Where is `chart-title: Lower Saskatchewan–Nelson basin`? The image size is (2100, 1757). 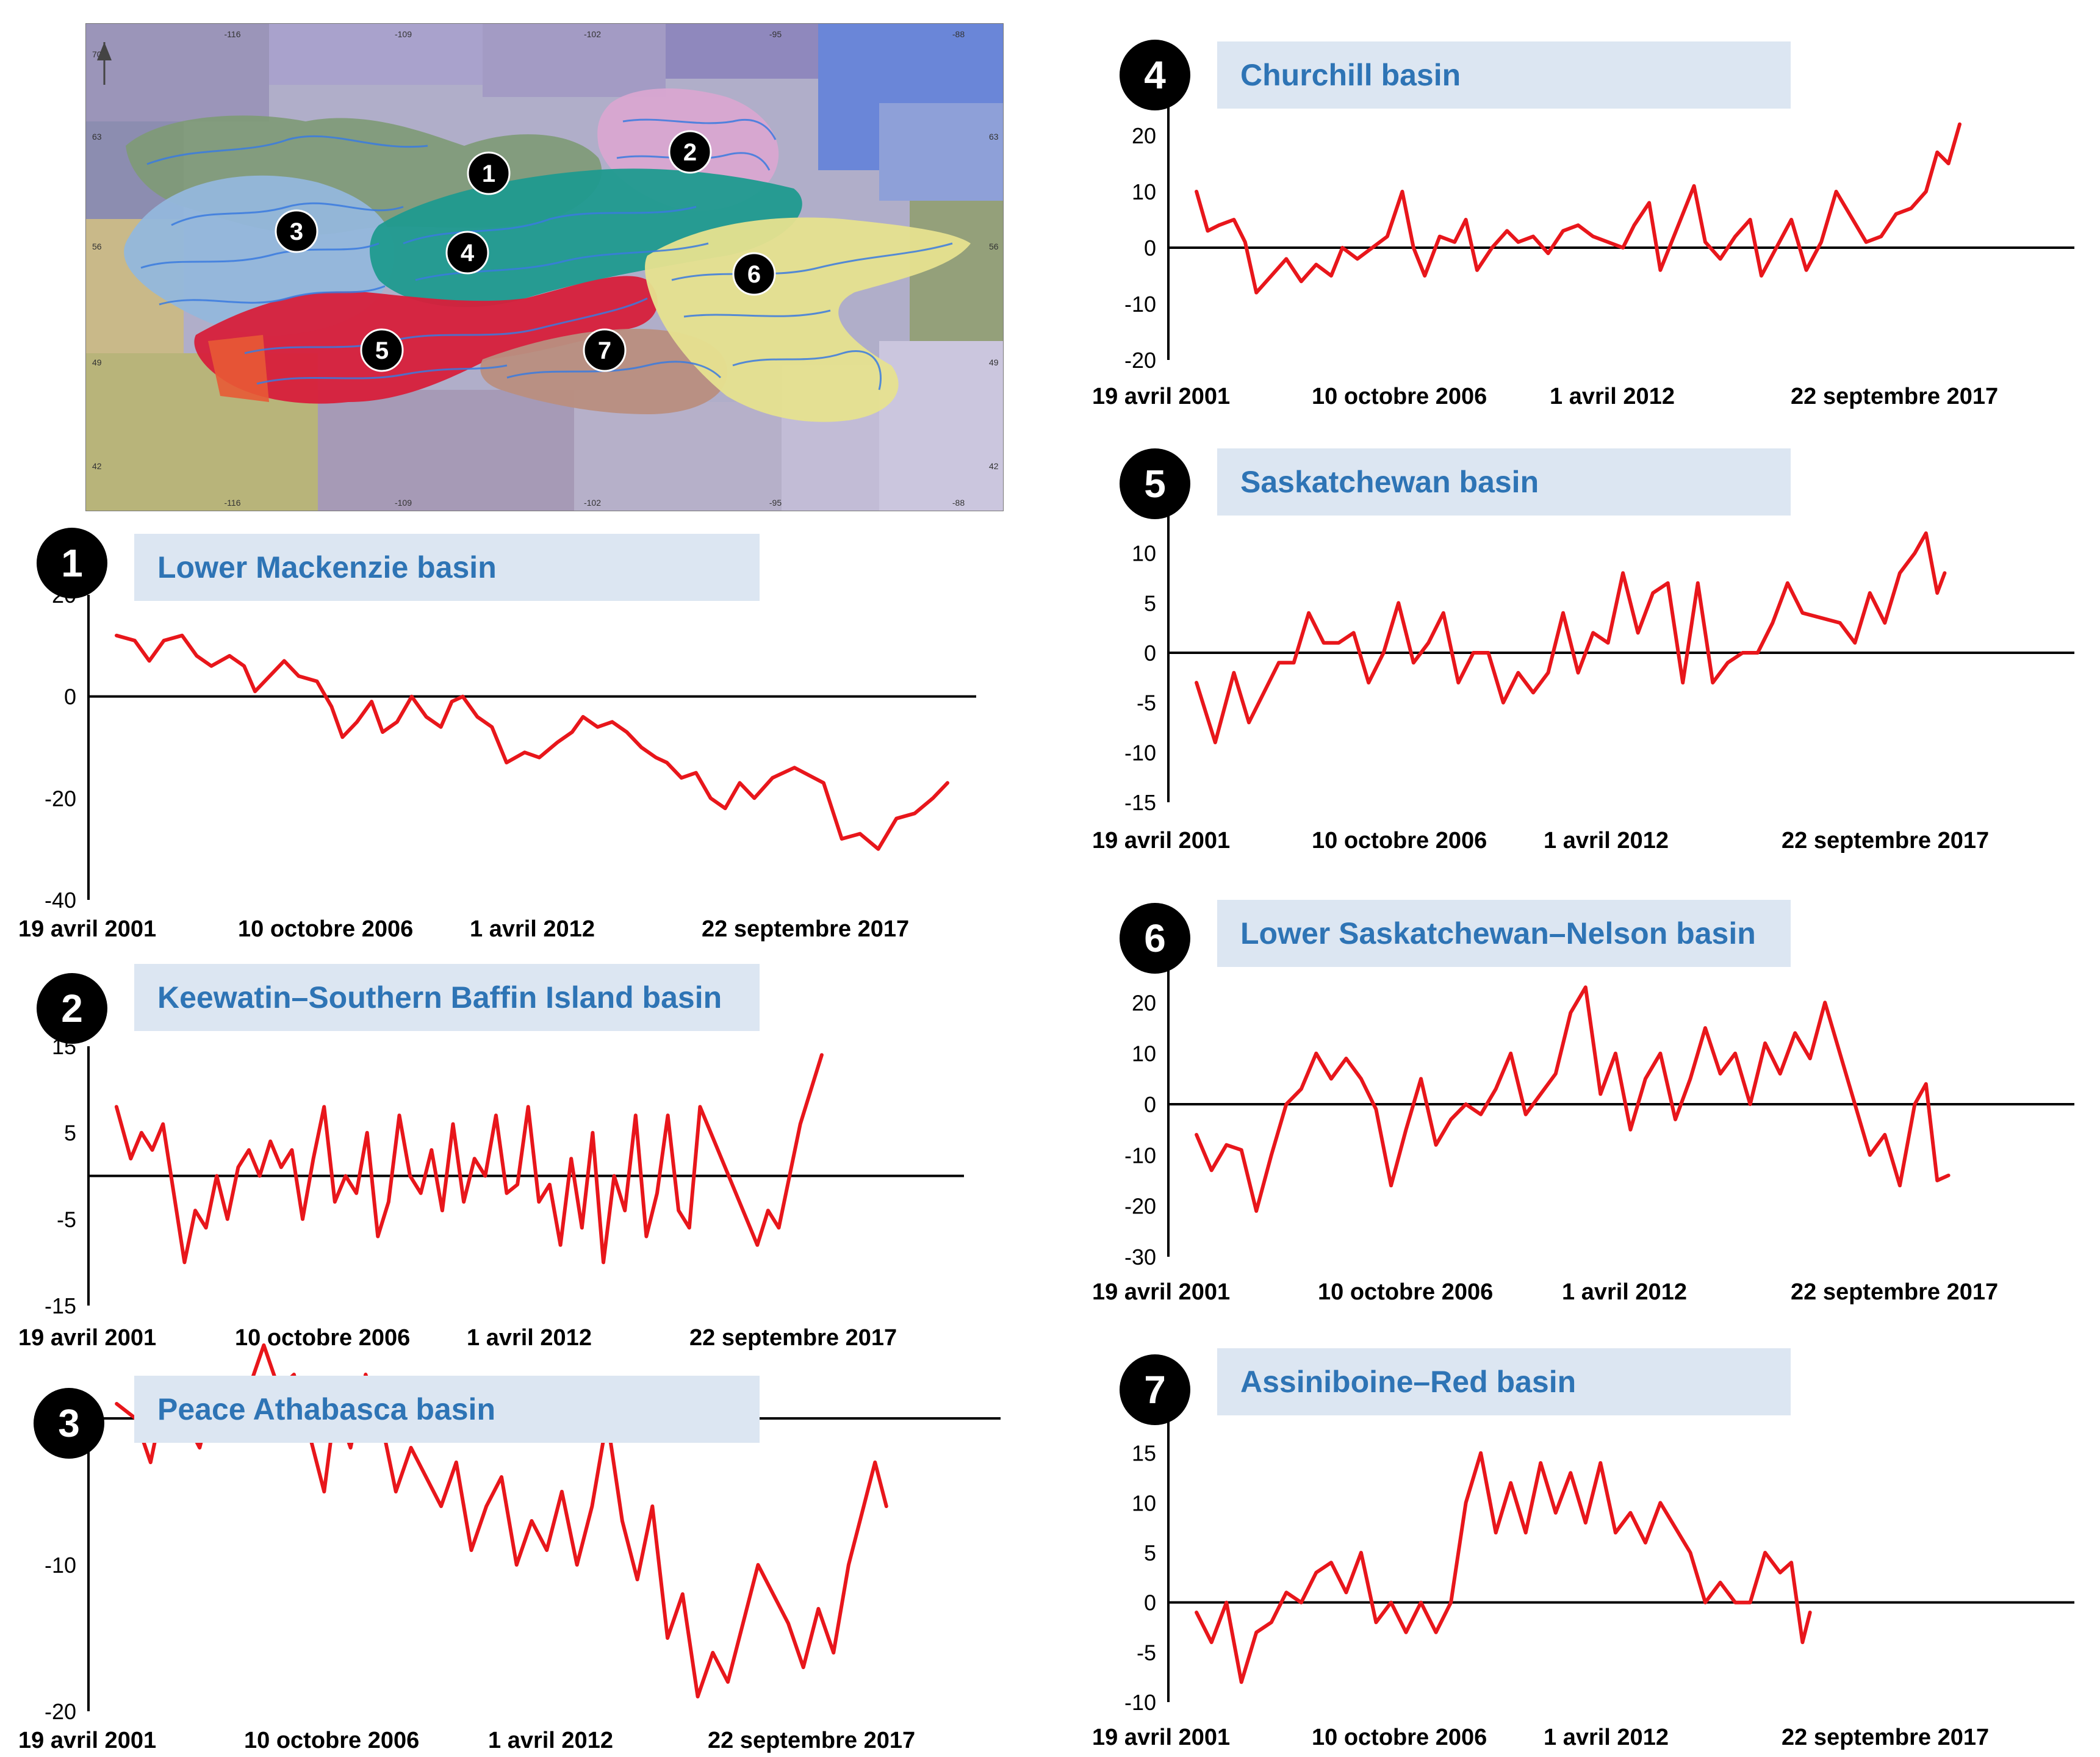 chart-title: Lower Saskatchewan–Nelson basin is located at coordinates (1504, 933).